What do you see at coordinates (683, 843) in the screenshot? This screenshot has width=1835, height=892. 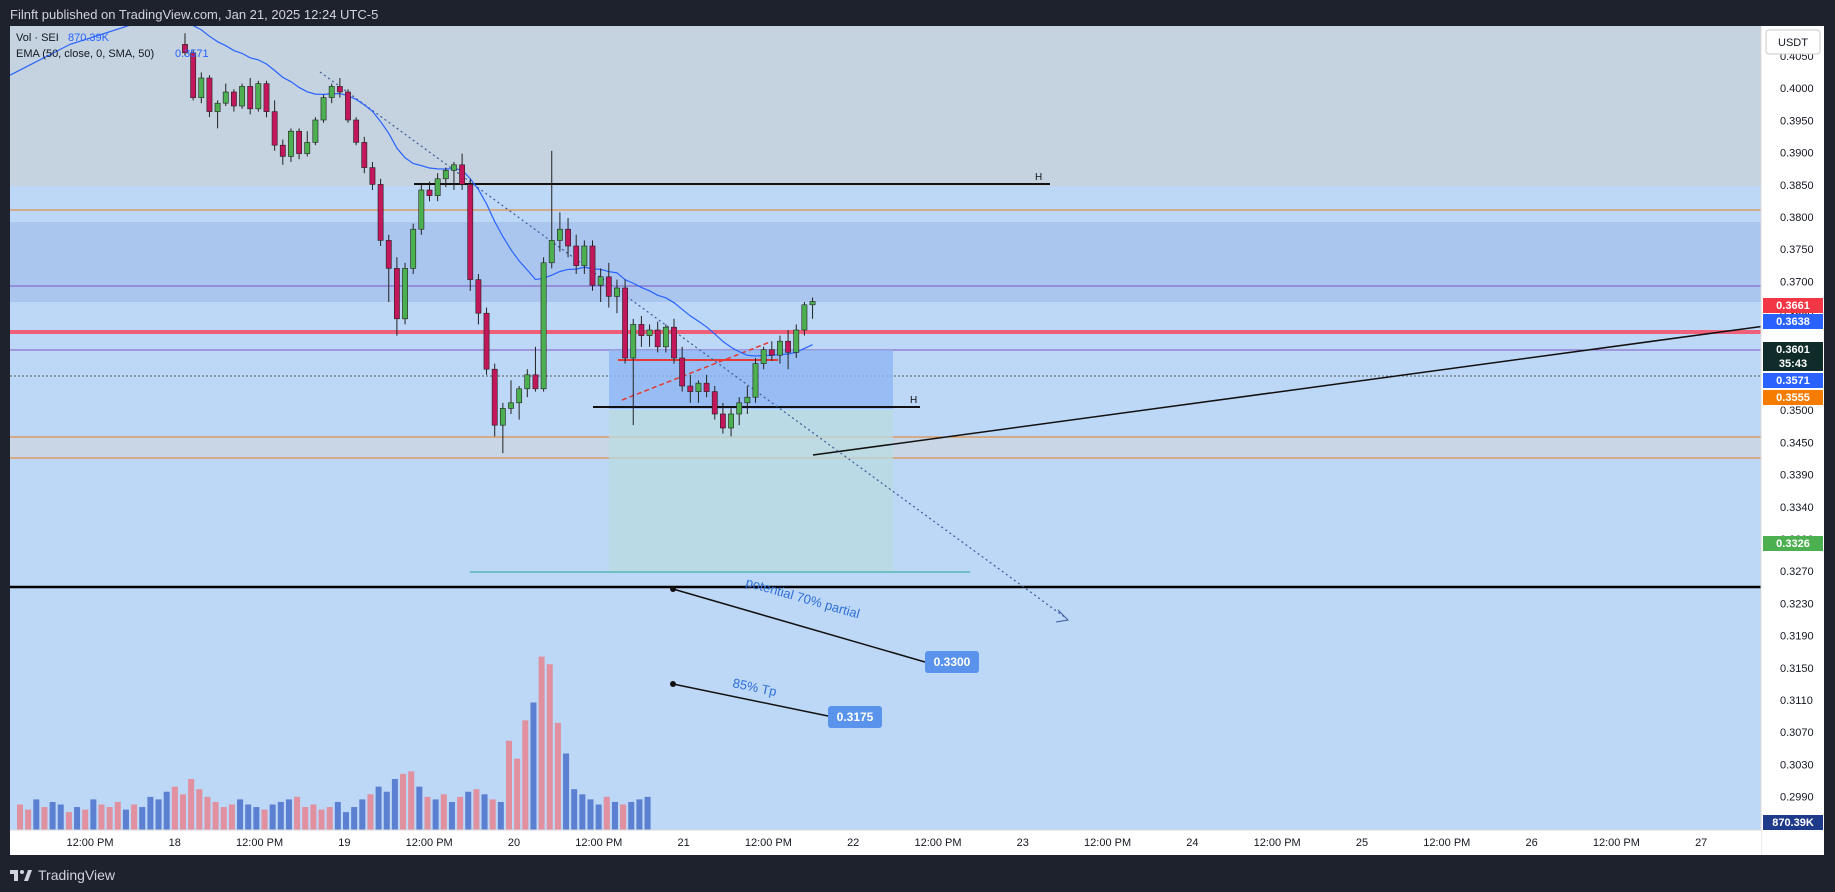 I see `x-tick-label: 21` at bounding box center [683, 843].